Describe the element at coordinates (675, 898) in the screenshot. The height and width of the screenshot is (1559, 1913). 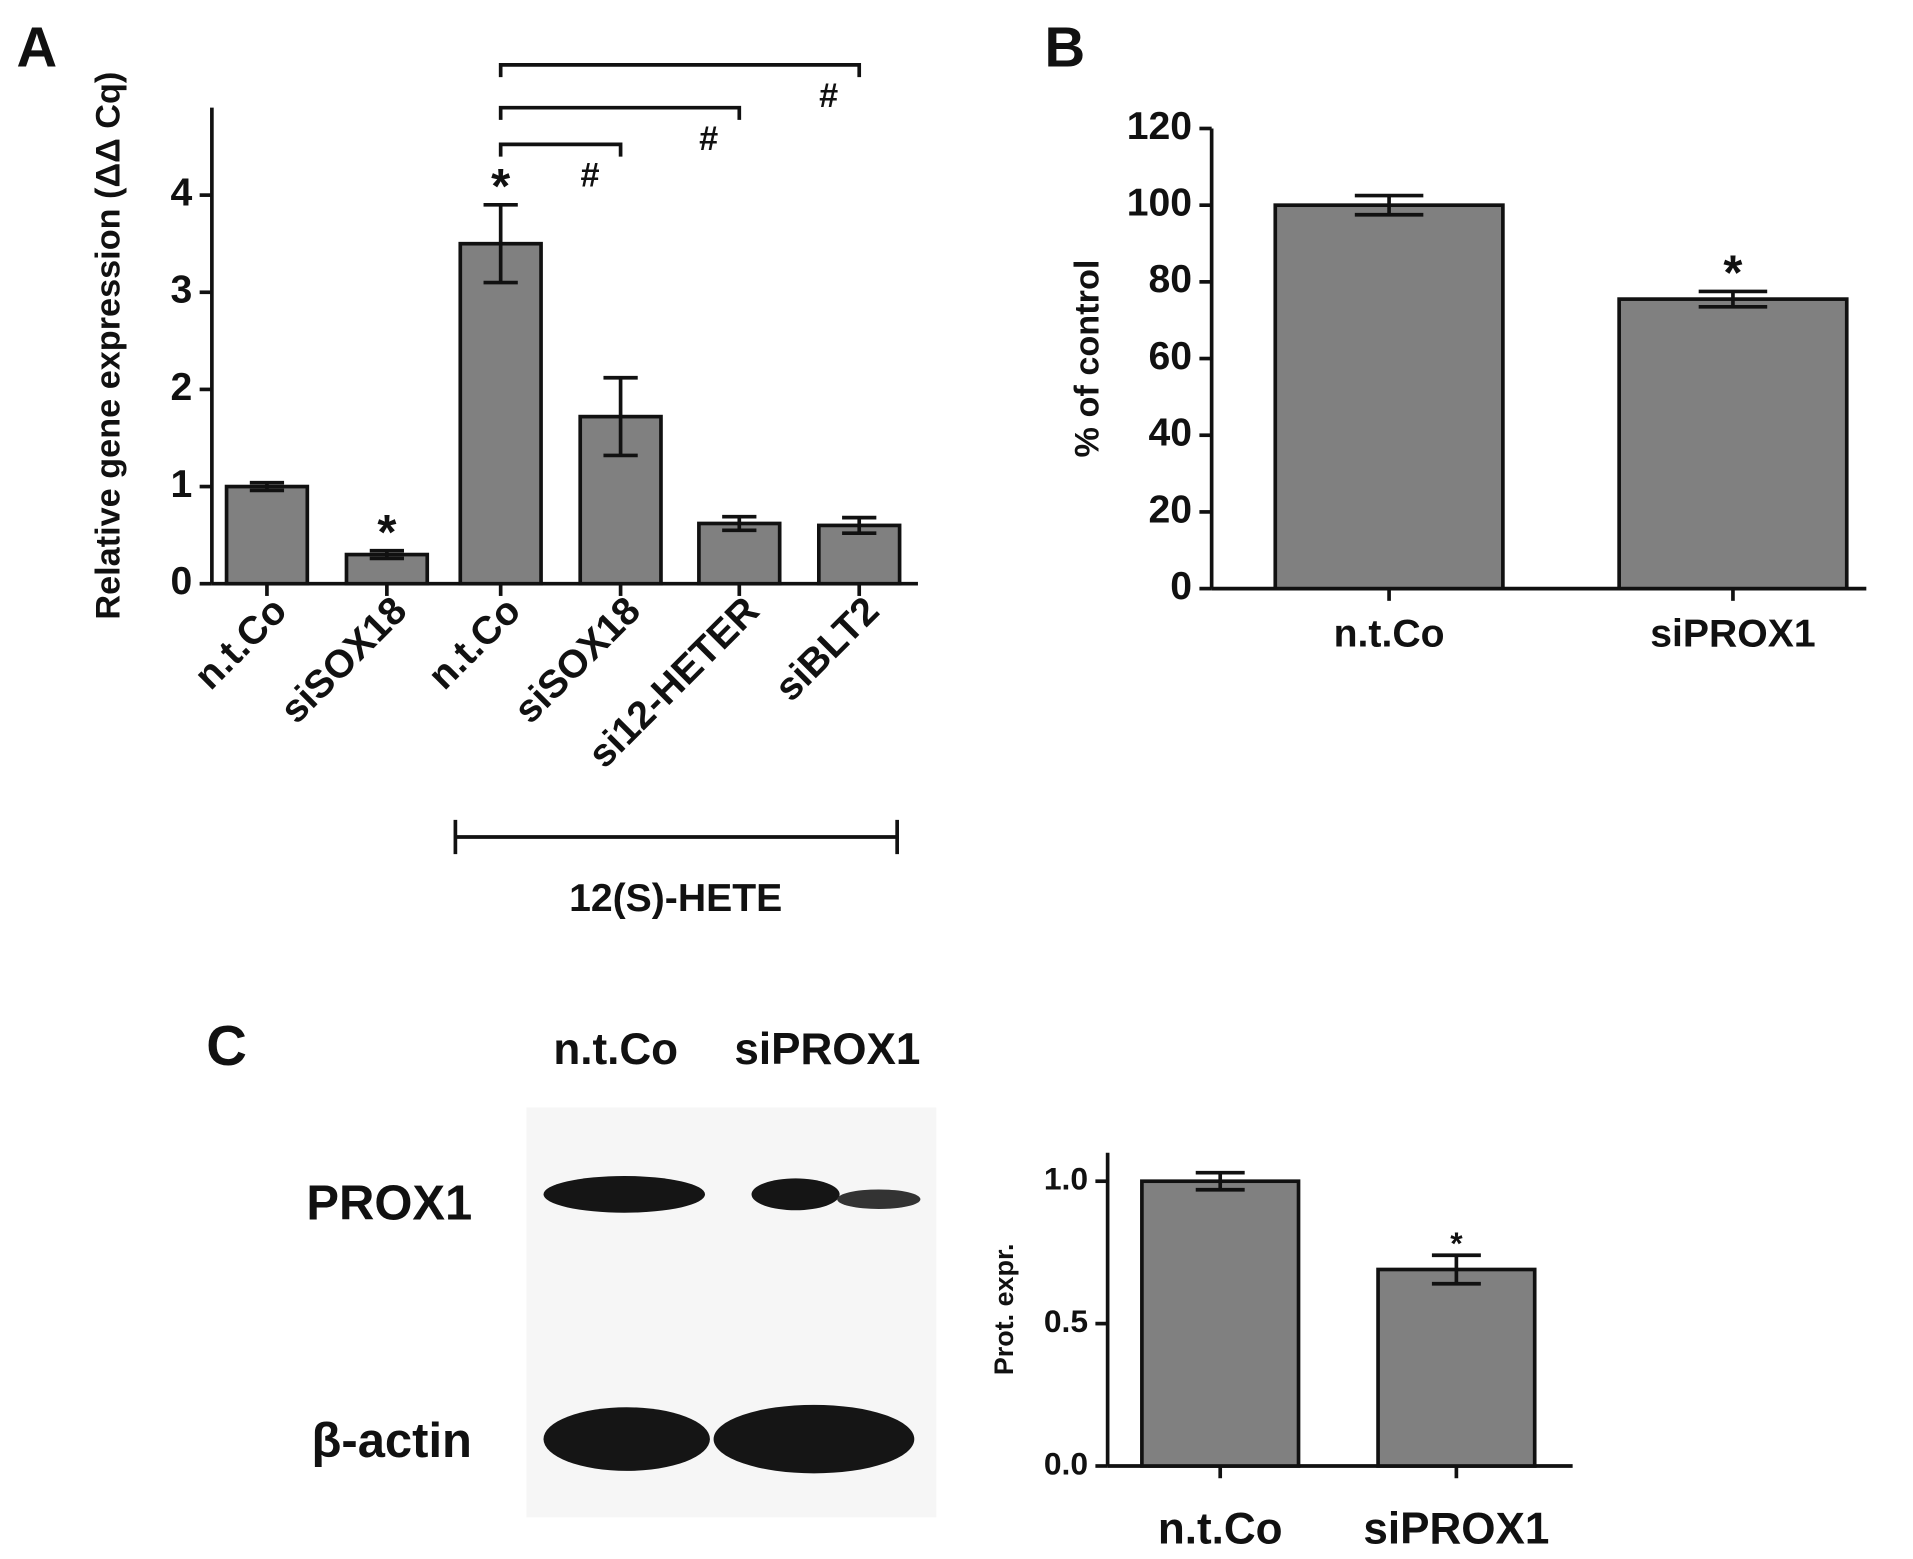
I see `group-label: 12(S)-HETE` at that location.